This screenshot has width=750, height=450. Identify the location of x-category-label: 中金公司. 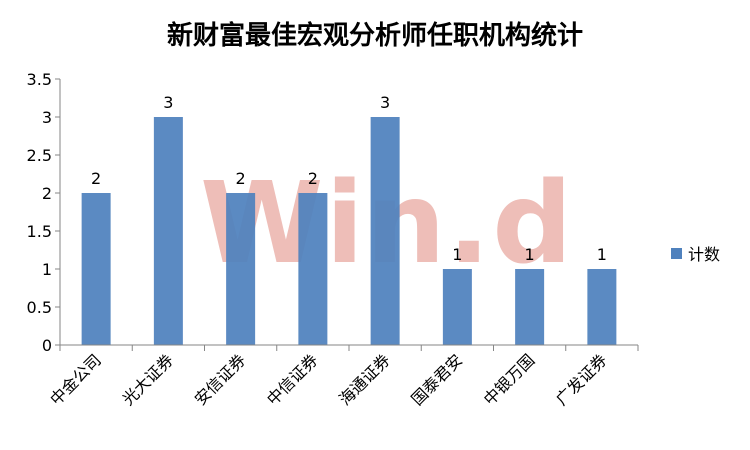
(75, 379).